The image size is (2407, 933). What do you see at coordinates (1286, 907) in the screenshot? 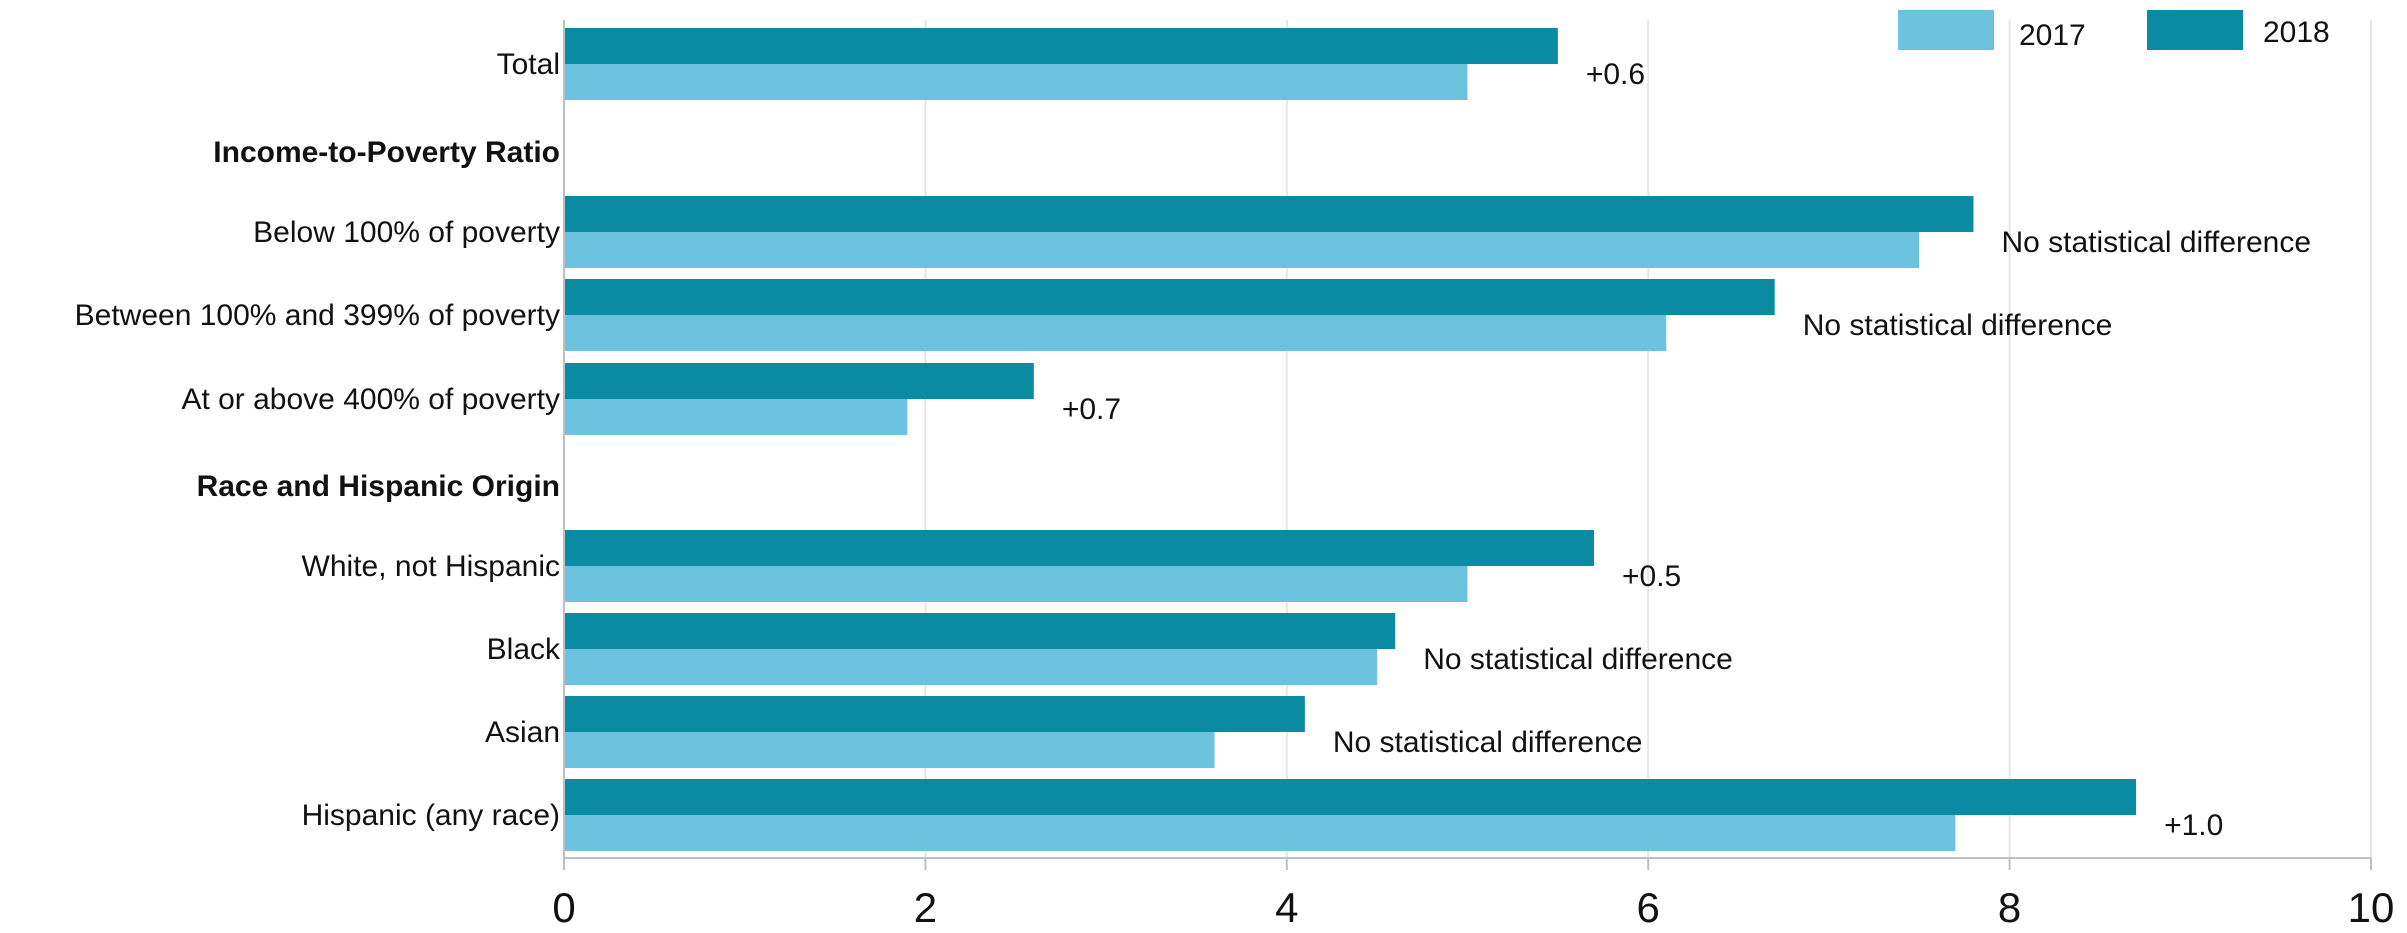
I see `x-tick-label: 4` at bounding box center [1286, 907].